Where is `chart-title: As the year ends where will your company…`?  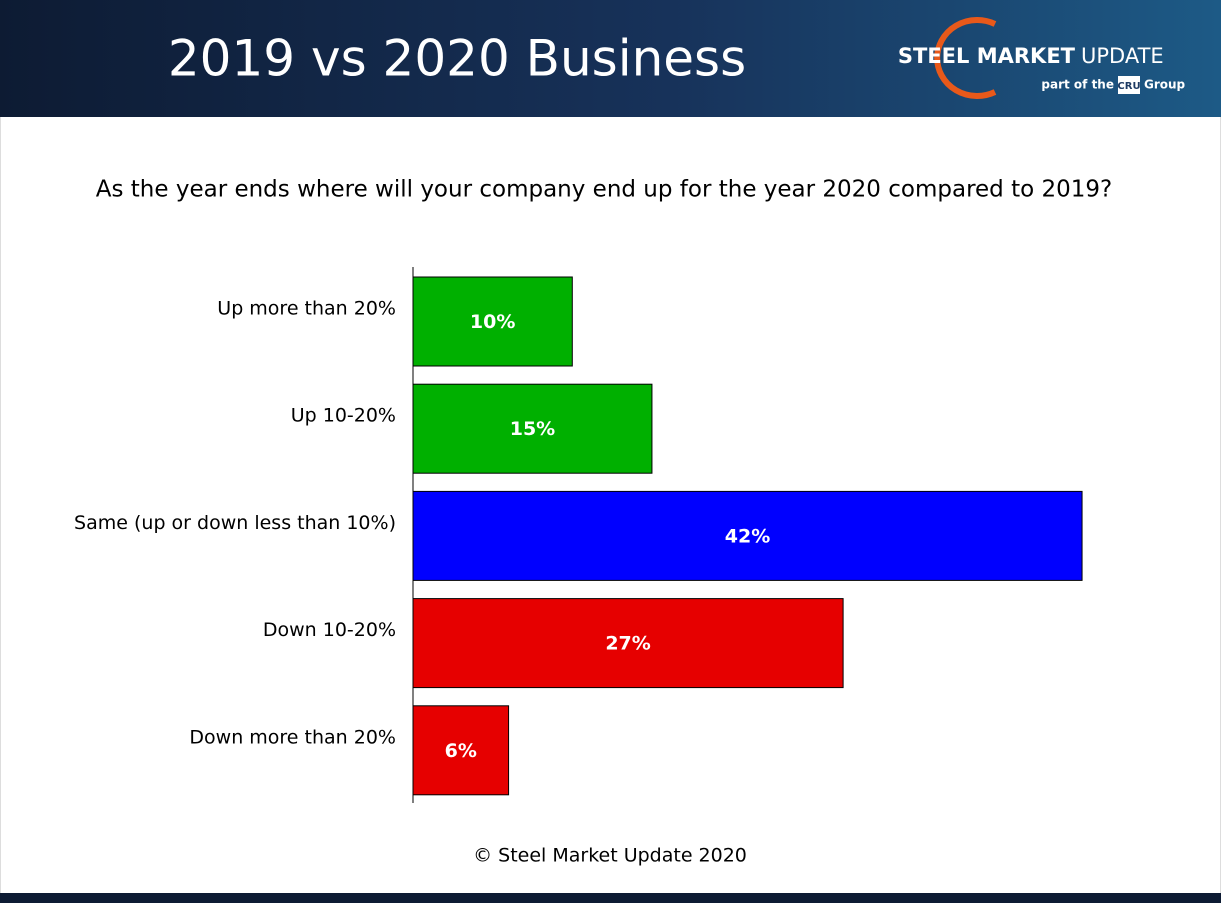
chart-title: As the year ends where will your company… is located at coordinates (604, 190).